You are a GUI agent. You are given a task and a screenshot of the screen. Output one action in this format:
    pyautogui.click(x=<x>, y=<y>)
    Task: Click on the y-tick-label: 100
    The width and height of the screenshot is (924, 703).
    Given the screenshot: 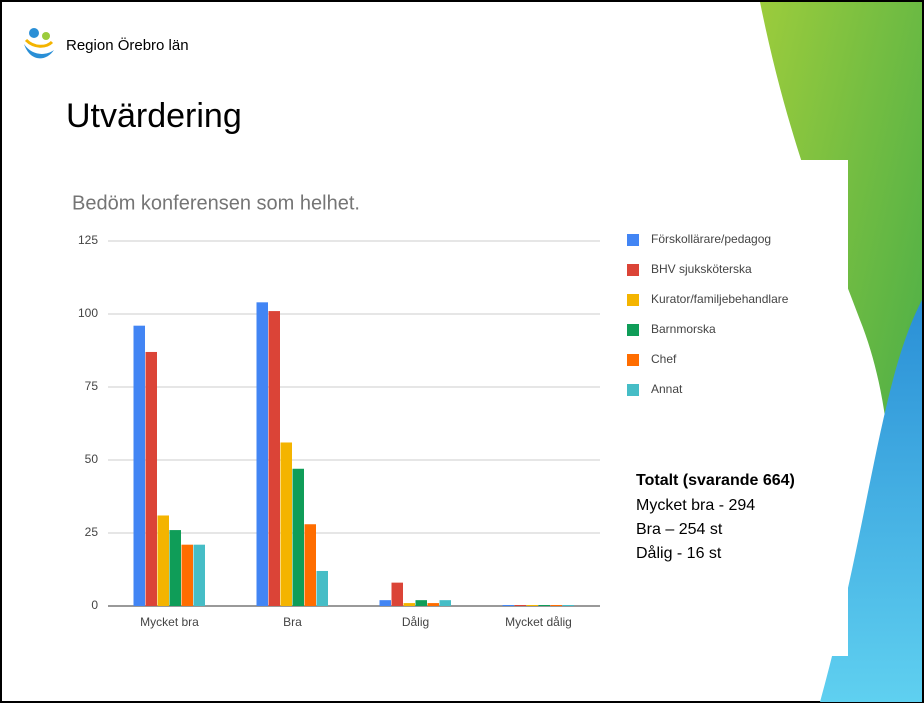 What is the action you would take?
    pyautogui.click(x=88, y=313)
    